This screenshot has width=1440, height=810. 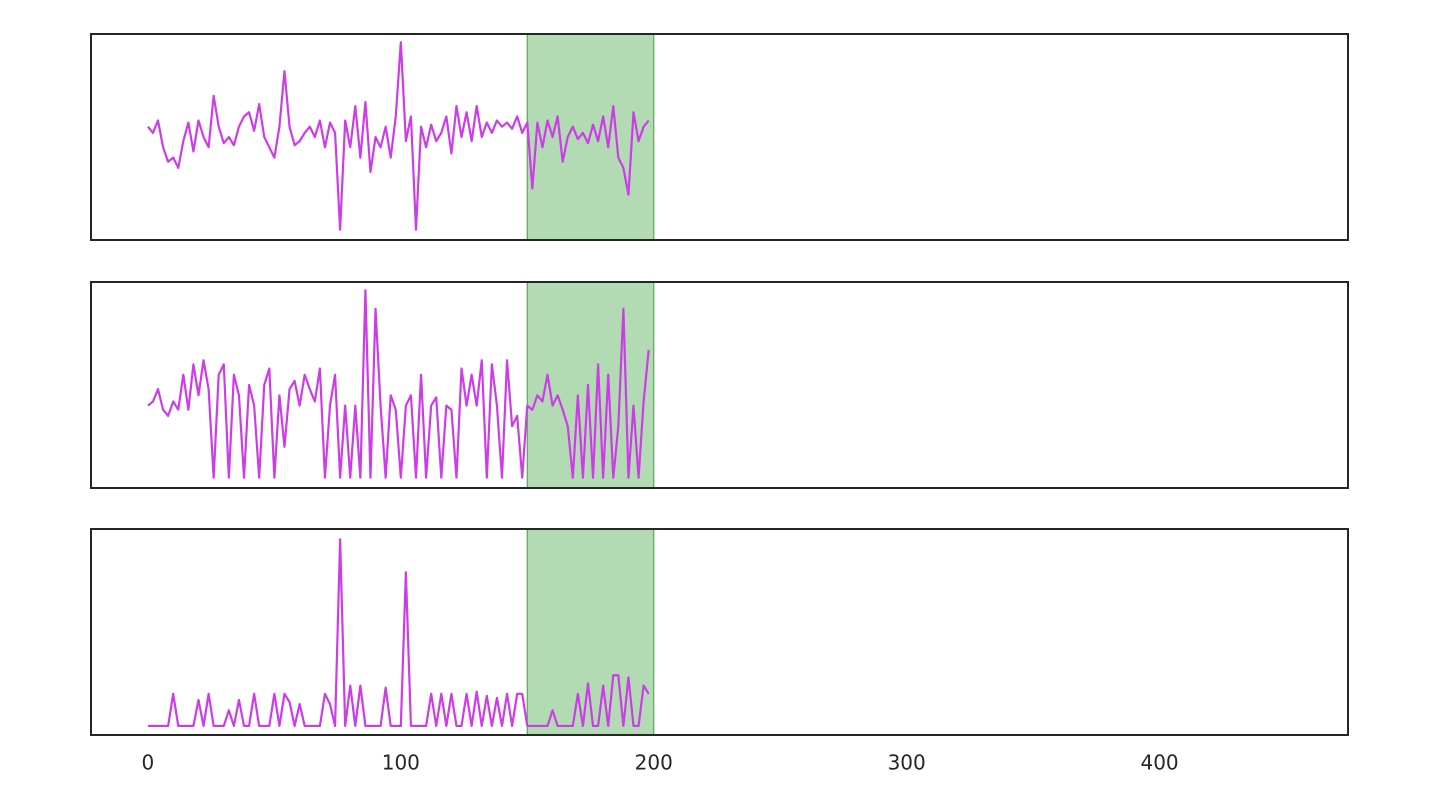 I want to click on x-tick-label: 0, so click(x=148, y=763).